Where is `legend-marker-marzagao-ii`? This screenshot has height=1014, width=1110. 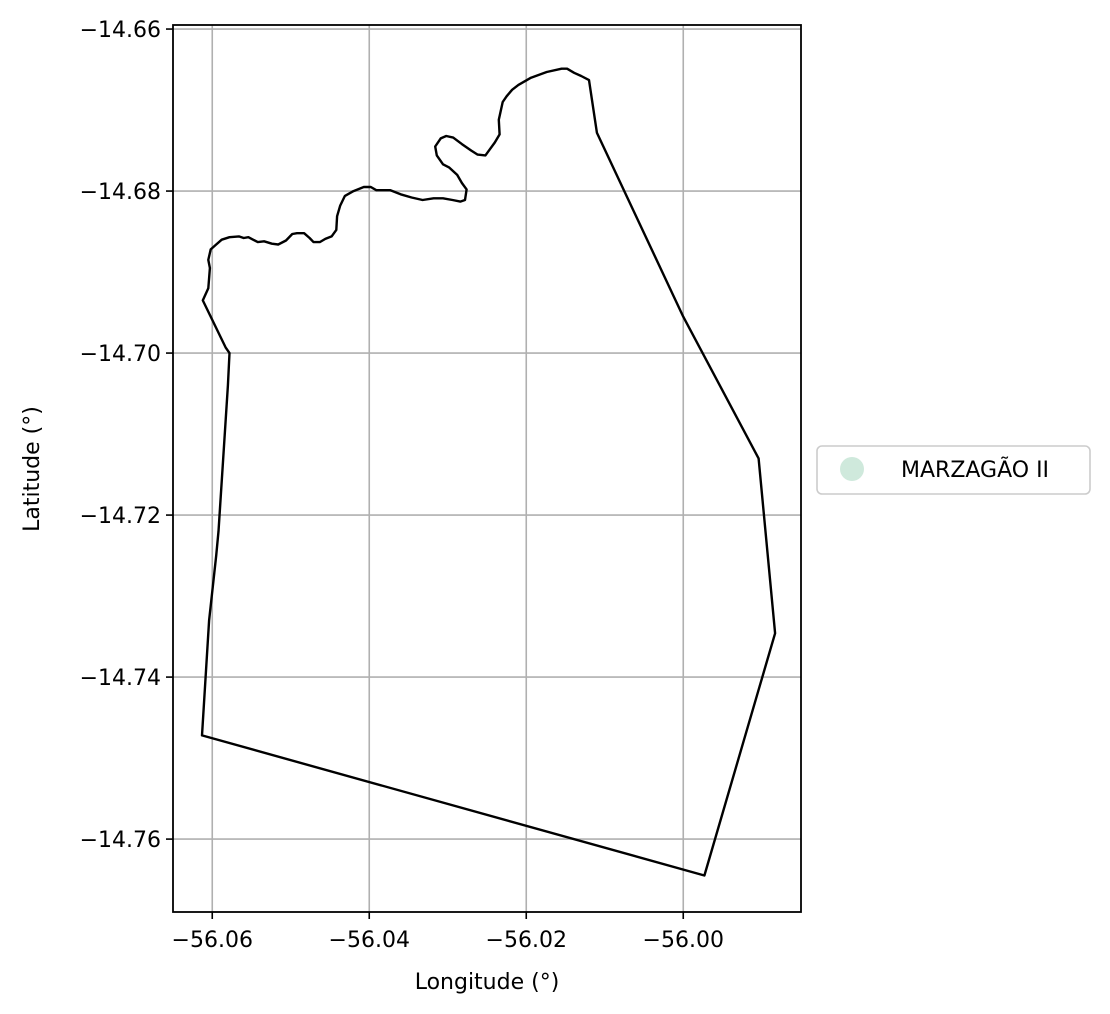 legend-marker-marzagao-ii is located at coordinates (852, 469).